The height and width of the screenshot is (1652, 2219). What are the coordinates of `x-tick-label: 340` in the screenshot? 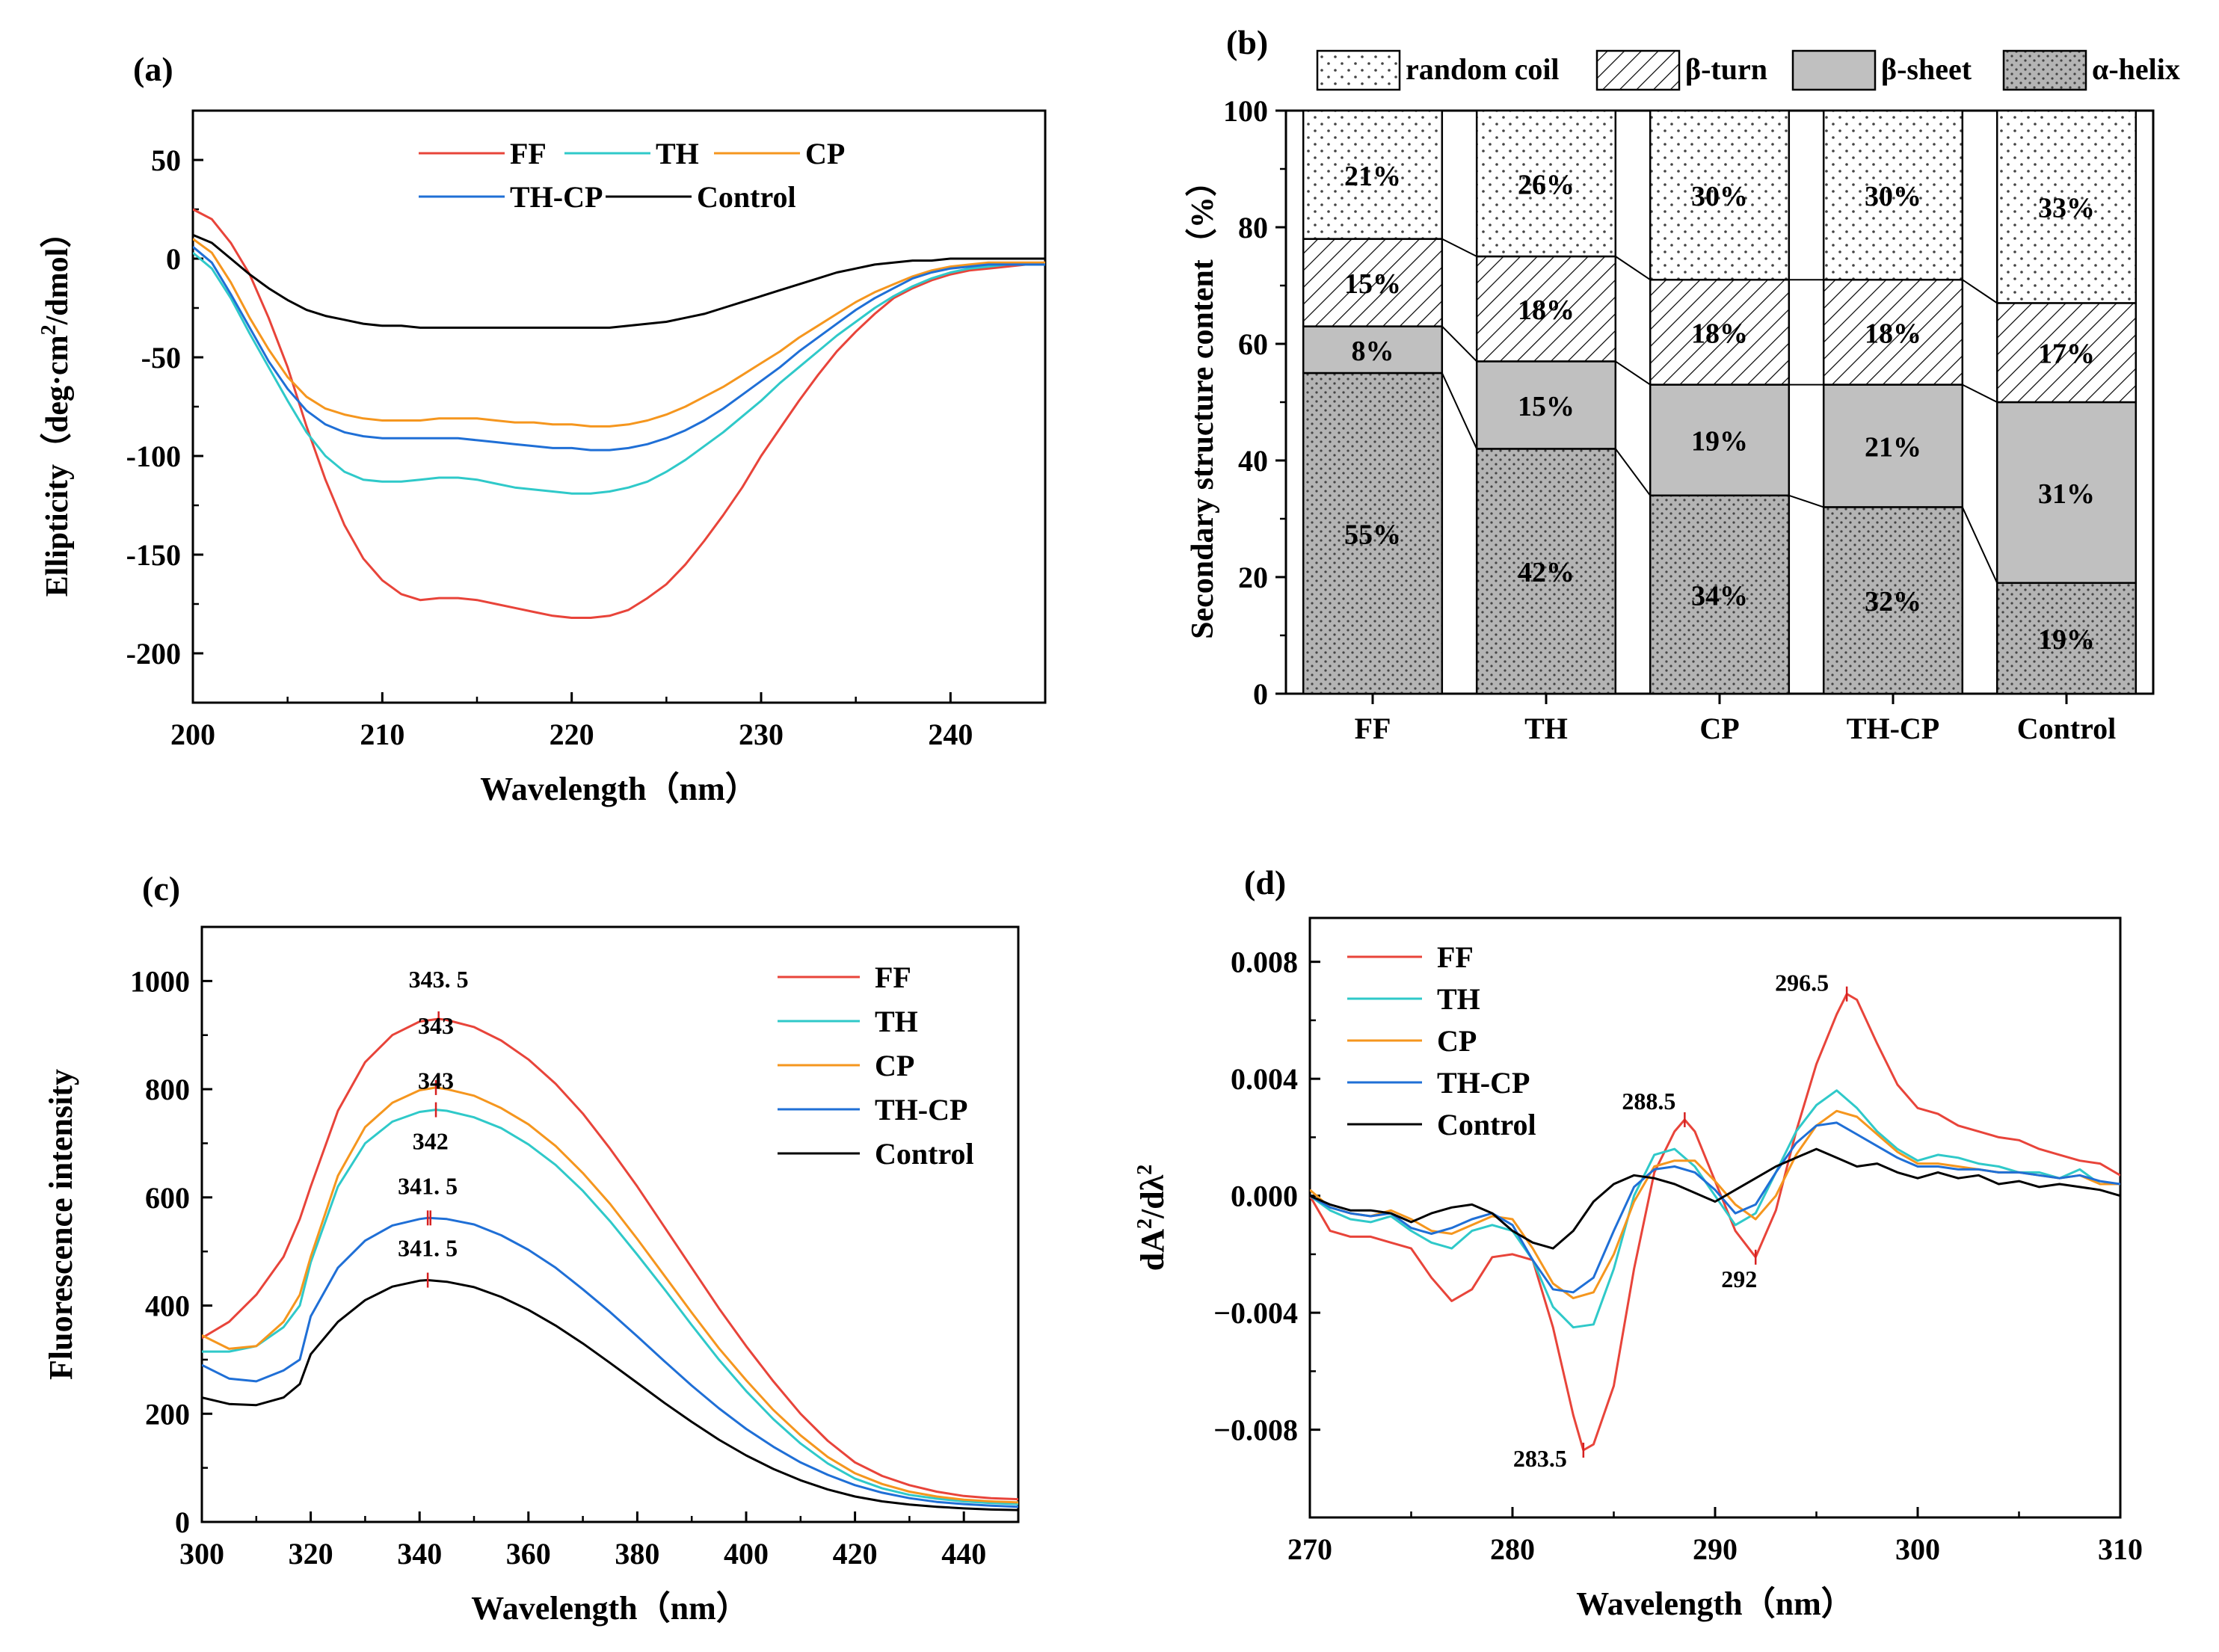 It's located at (419, 1554).